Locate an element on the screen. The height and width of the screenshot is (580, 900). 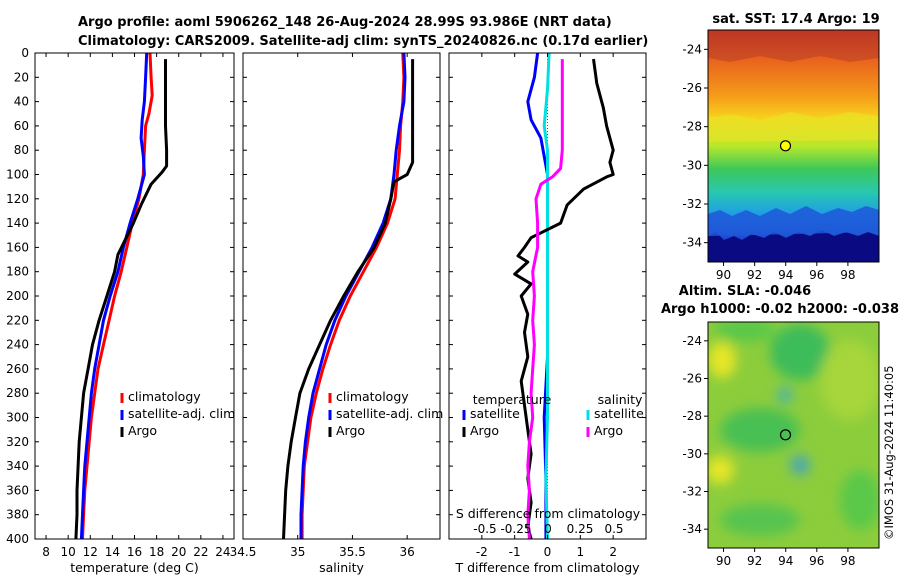
x-tick-label: 36 is located at coordinates (407, 552).